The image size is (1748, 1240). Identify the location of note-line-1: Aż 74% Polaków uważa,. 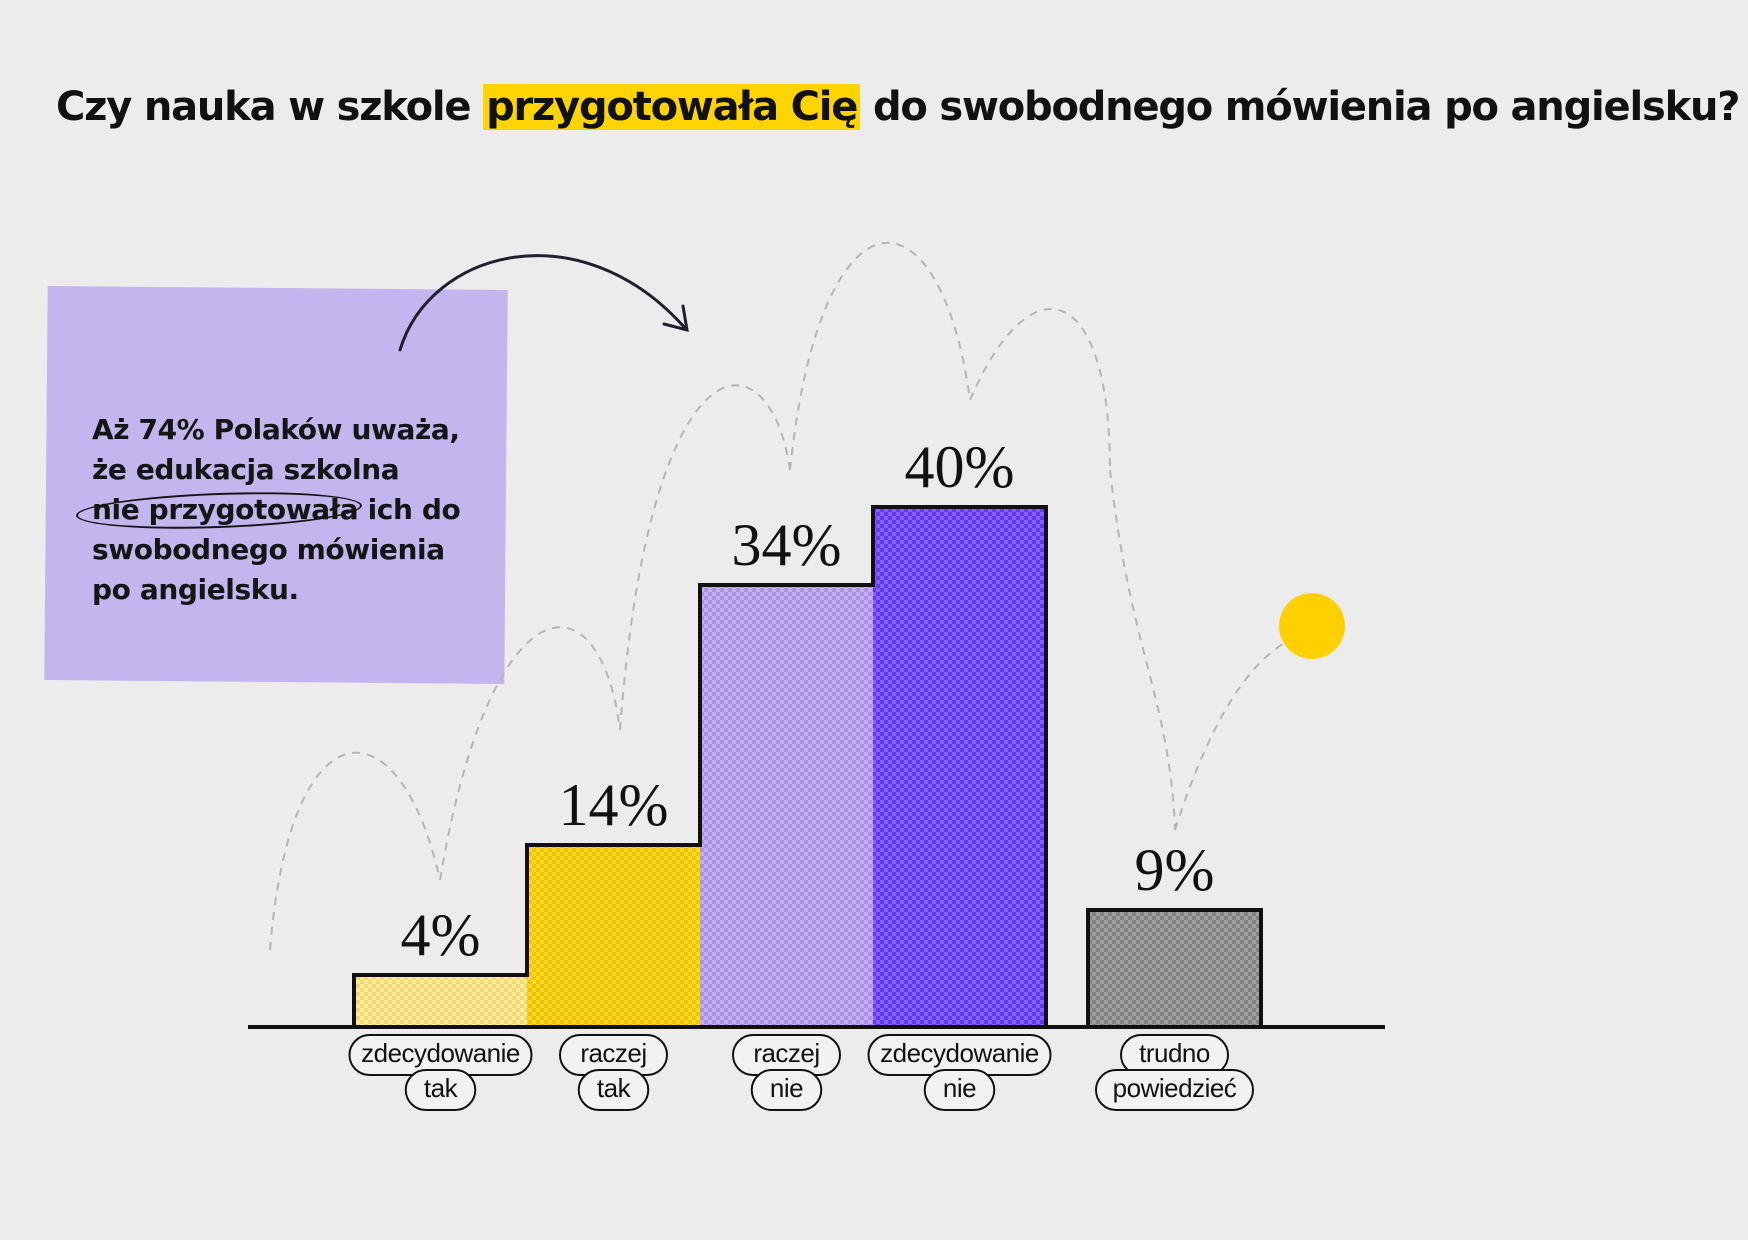
(276, 429).